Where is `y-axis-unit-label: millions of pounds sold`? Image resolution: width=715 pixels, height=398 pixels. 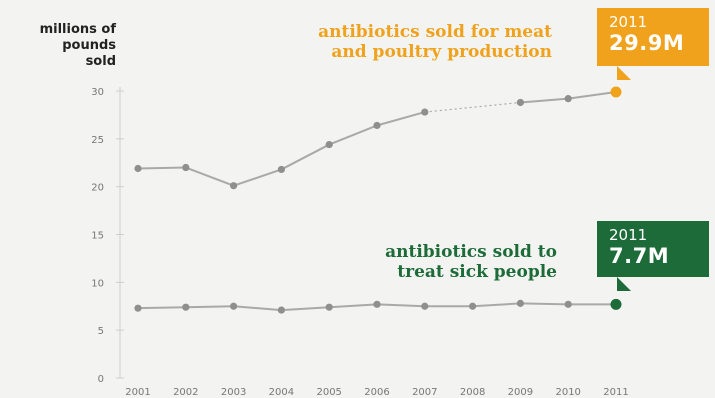
y-axis-unit-label: millions of pounds sold is located at coordinates (62, 46).